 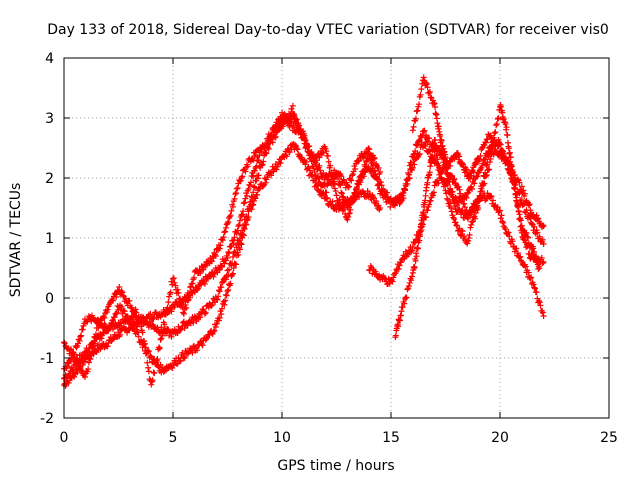 What do you see at coordinates (282, 438) in the screenshot?
I see `x-tick-label: 10` at bounding box center [282, 438].